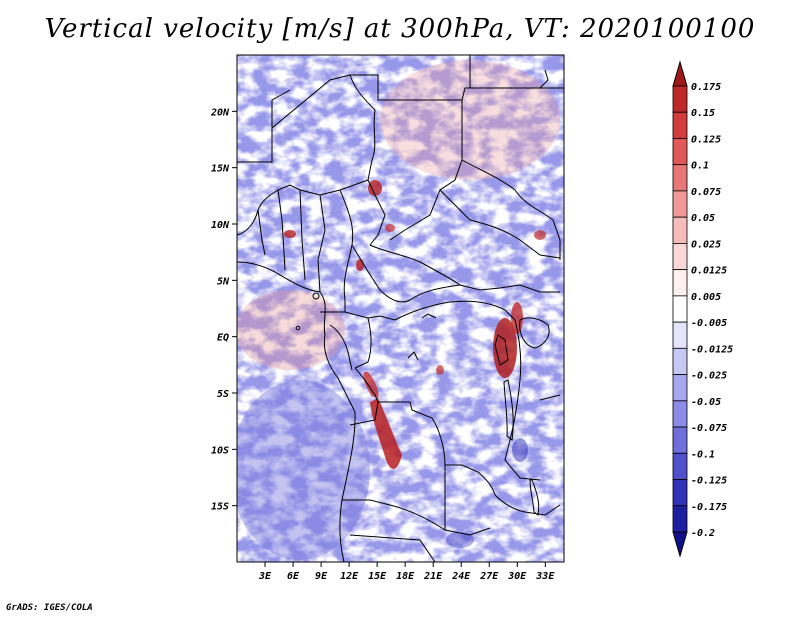  Describe the element at coordinates (220, 112) in the screenshot. I see `lat-tick-label: 20N` at that location.